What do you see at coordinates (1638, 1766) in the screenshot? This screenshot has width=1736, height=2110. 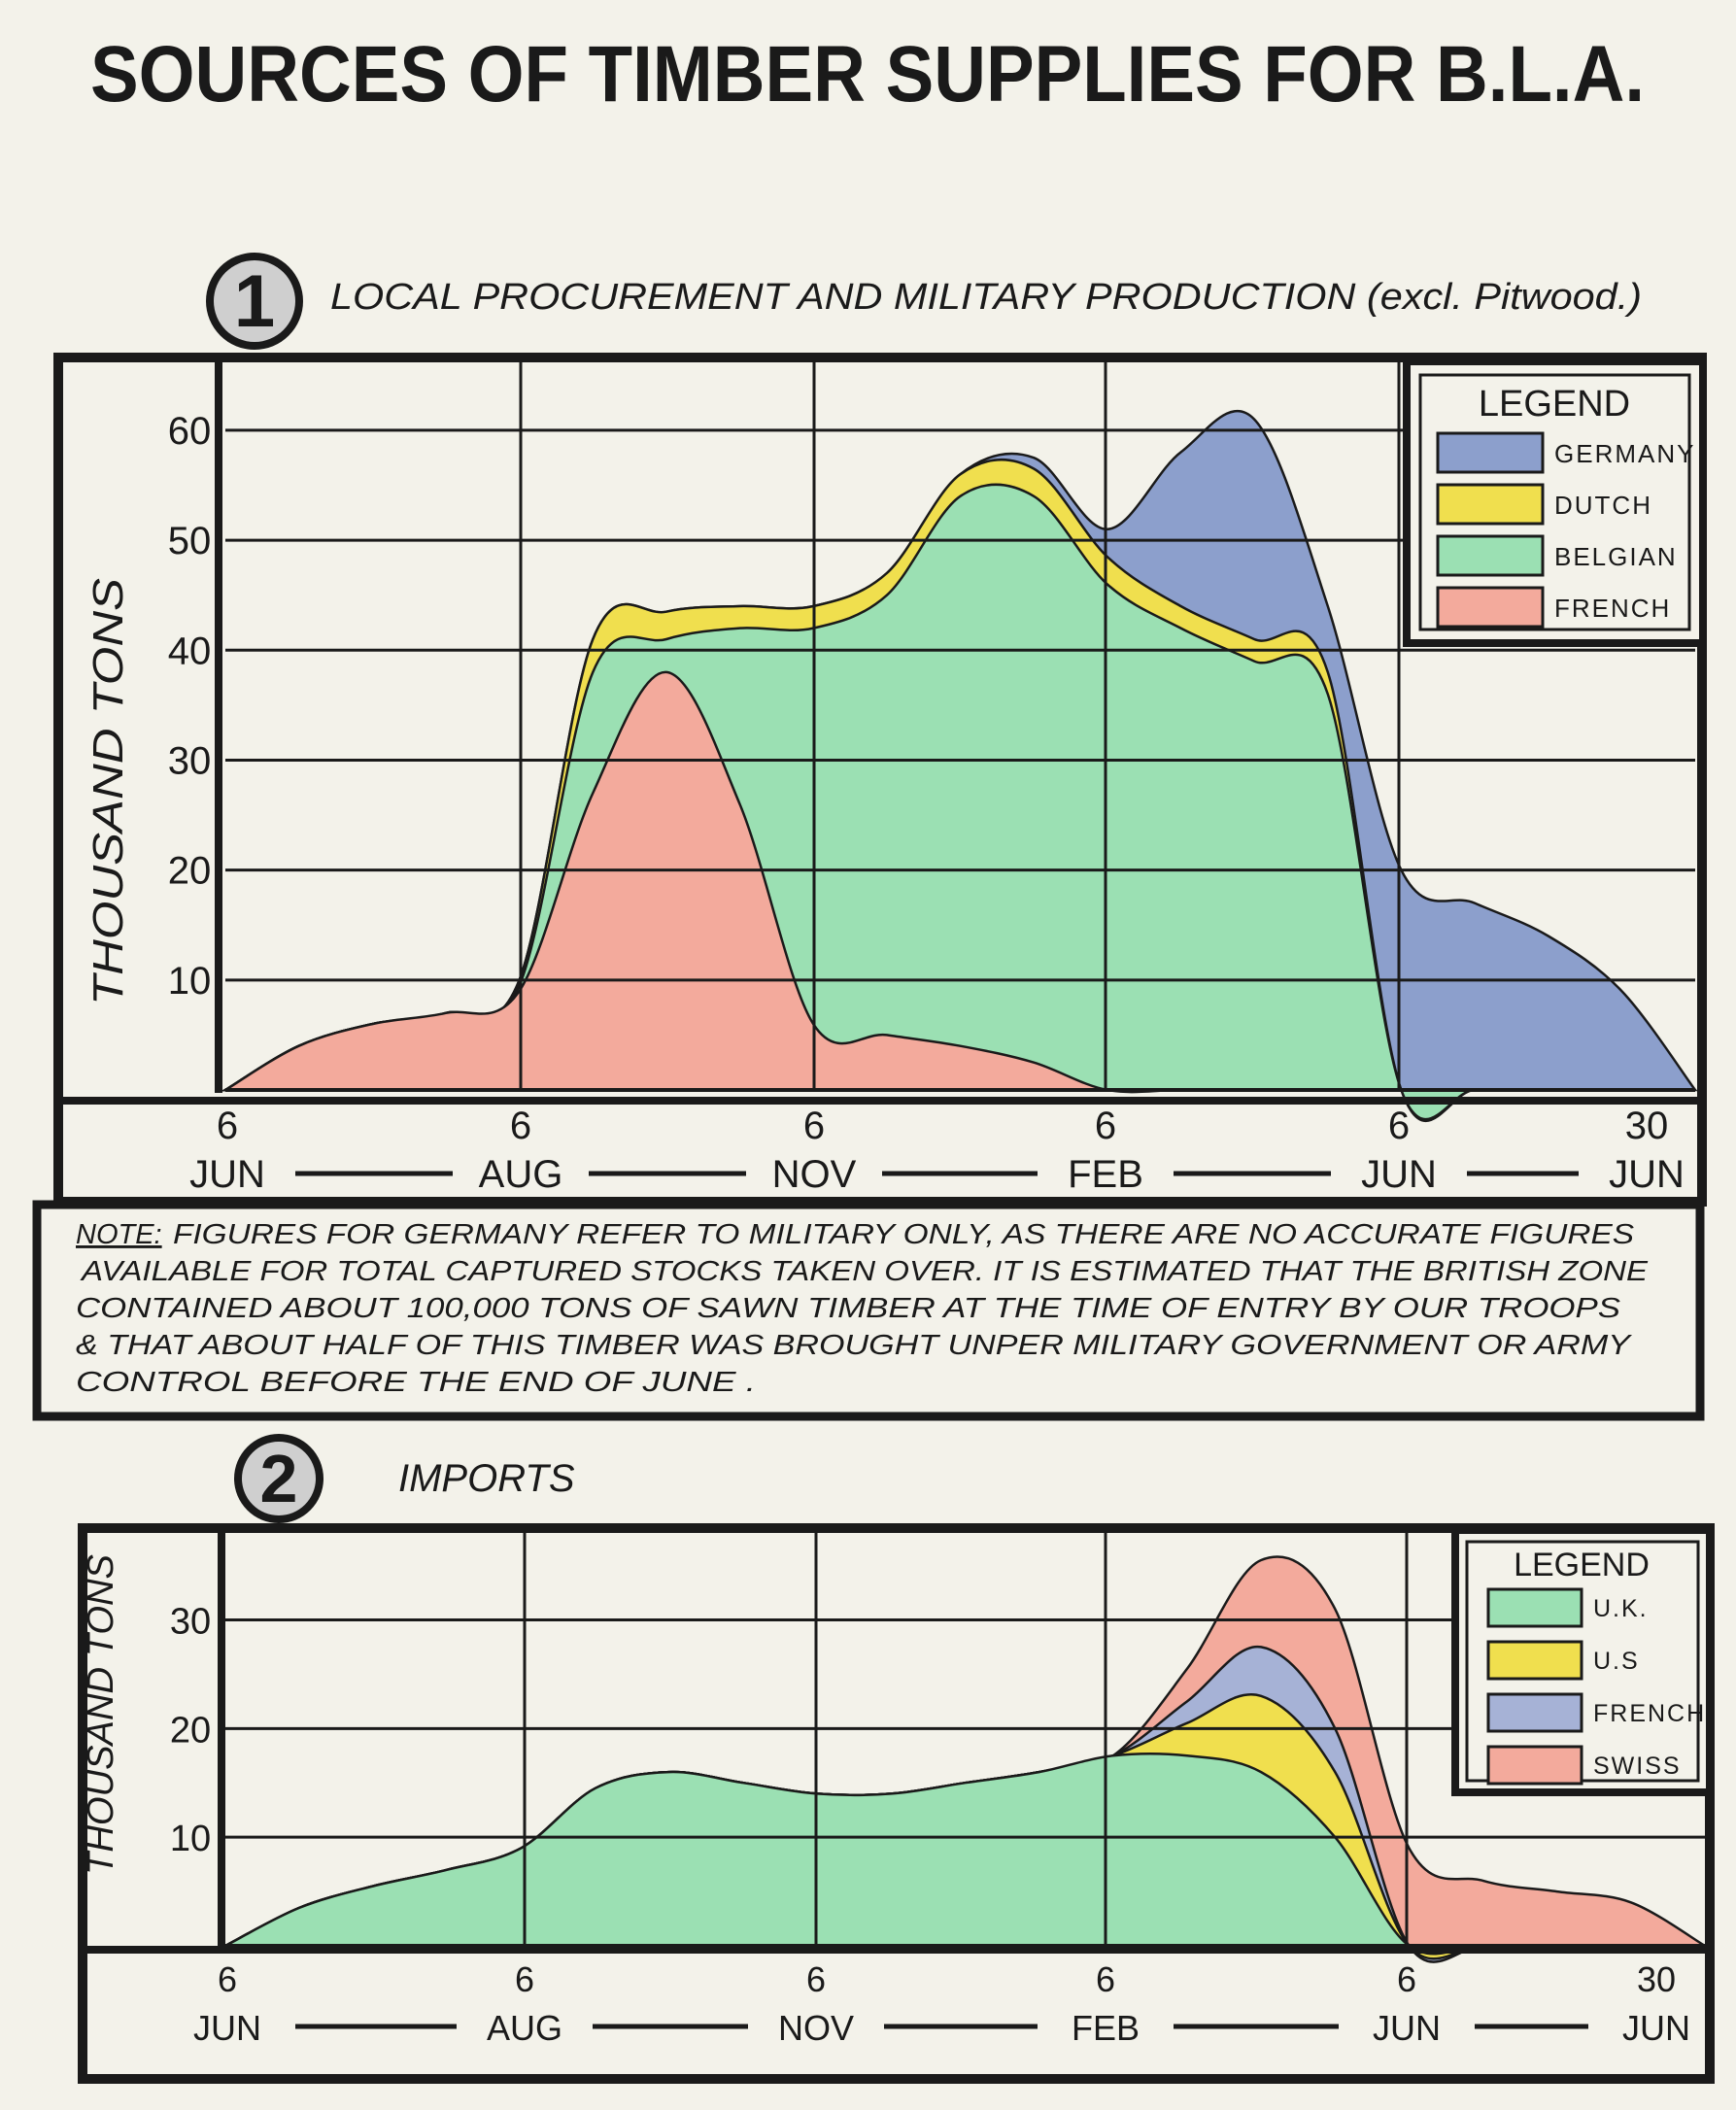 I see `legend-label: SWISS` at bounding box center [1638, 1766].